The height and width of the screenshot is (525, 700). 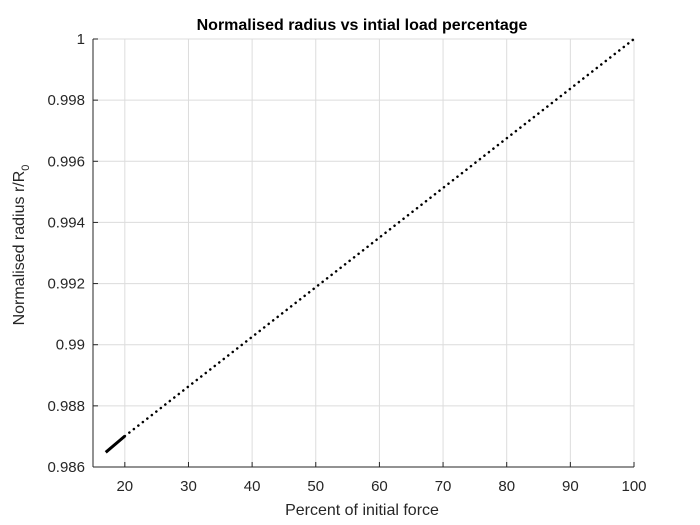 I want to click on x-tick-label: 20, so click(x=124, y=486).